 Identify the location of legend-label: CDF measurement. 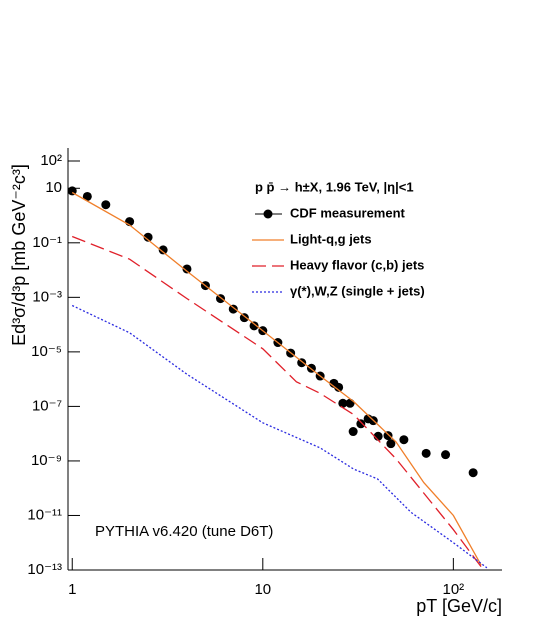
(348, 212).